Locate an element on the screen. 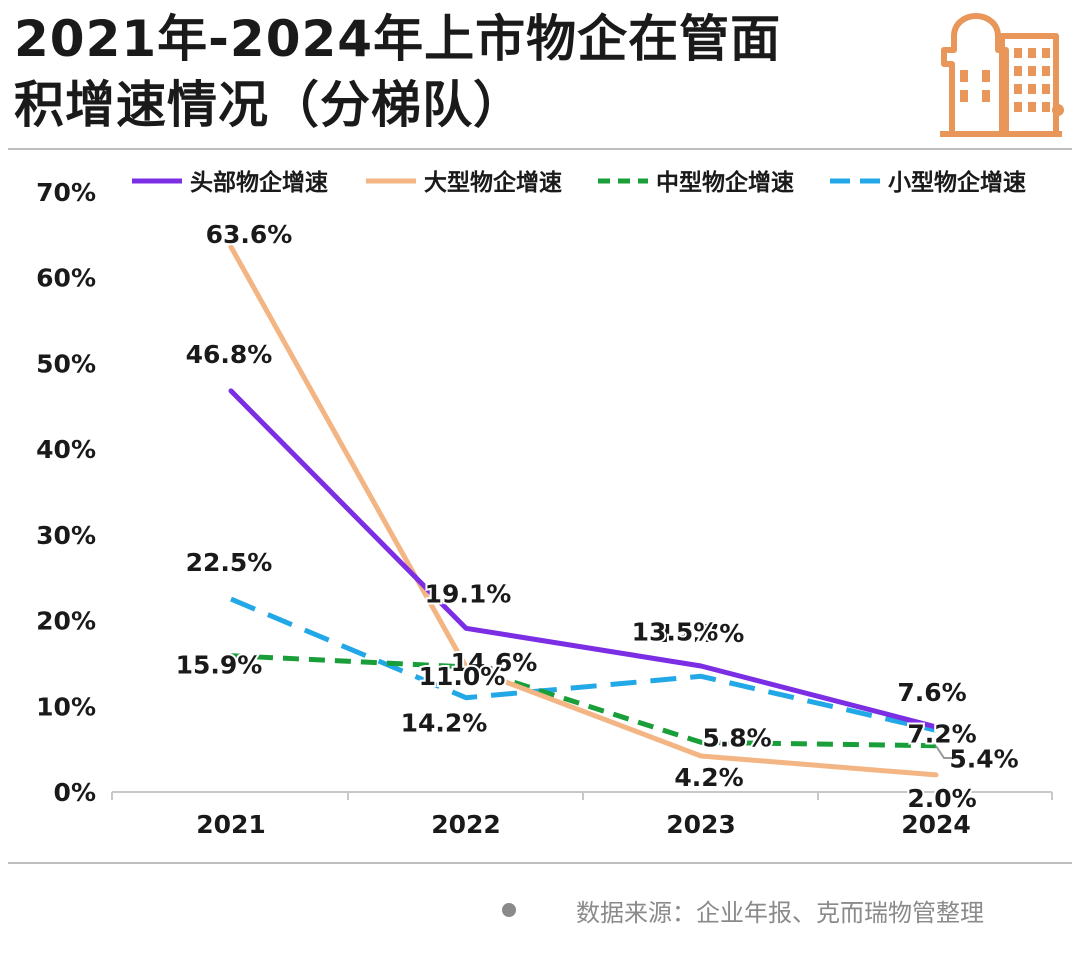 The height and width of the screenshot is (957, 1080). data-label-head: 46.8% is located at coordinates (229, 354).